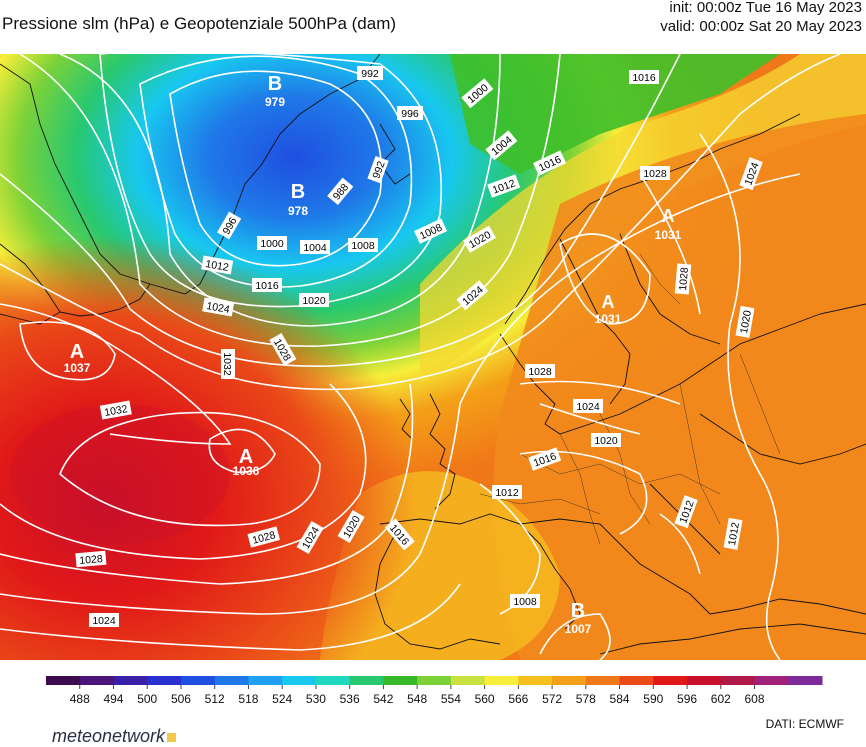 Image resolution: width=866 pixels, height=747 pixels. What do you see at coordinates (755, 699) in the screenshot?
I see `colorbar-tick-label: 608` at bounding box center [755, 699].